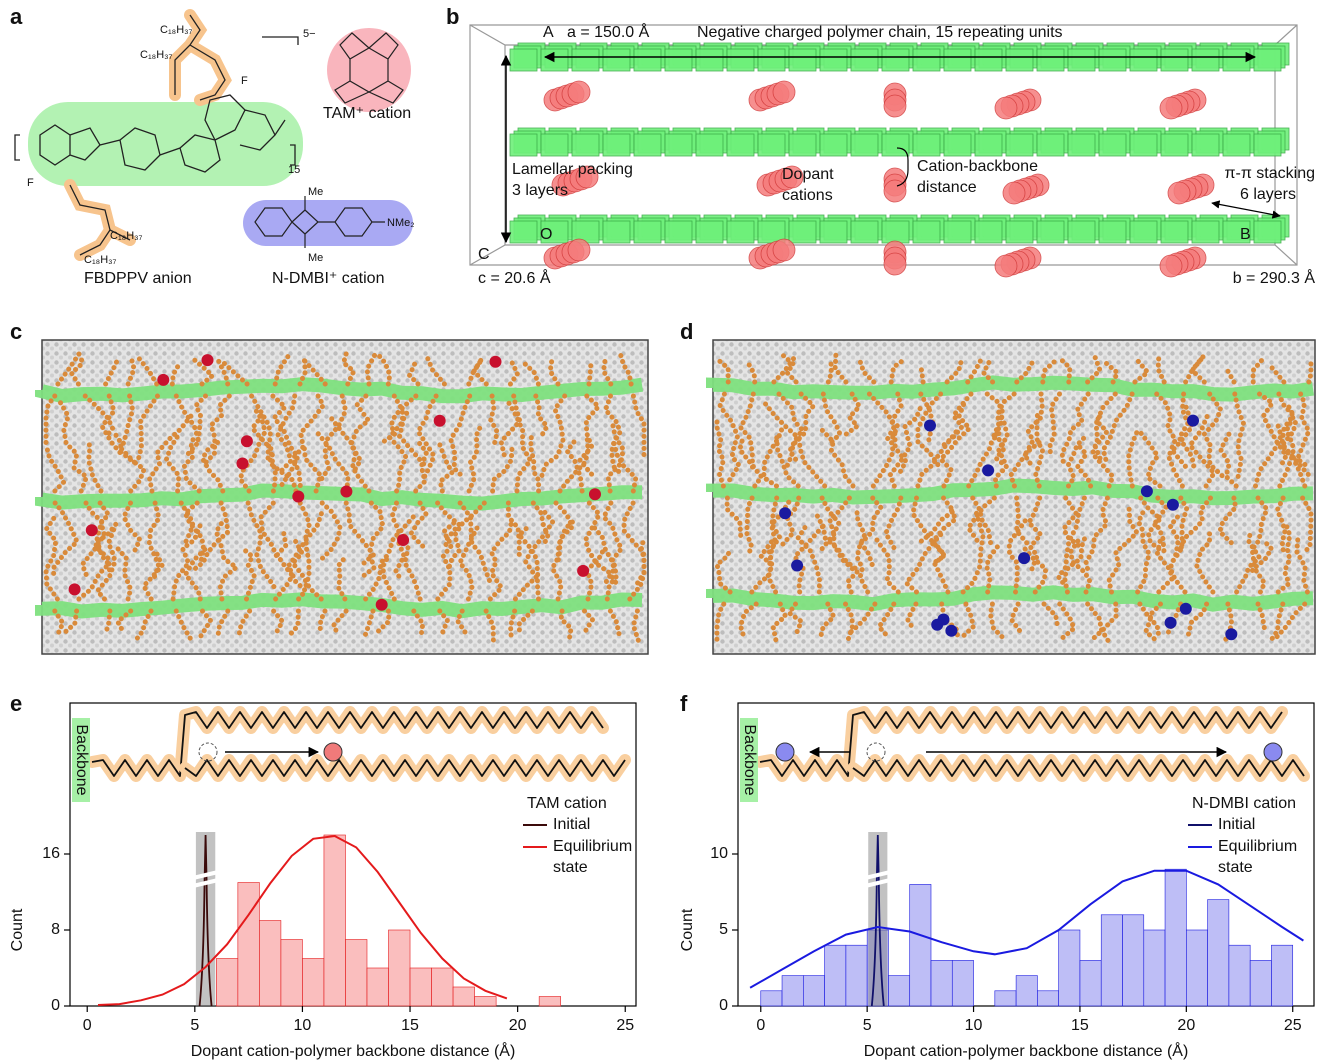 This screenshot has height=1060, width=1317. I want to click on alkyl-highlight, so click(405, 768).